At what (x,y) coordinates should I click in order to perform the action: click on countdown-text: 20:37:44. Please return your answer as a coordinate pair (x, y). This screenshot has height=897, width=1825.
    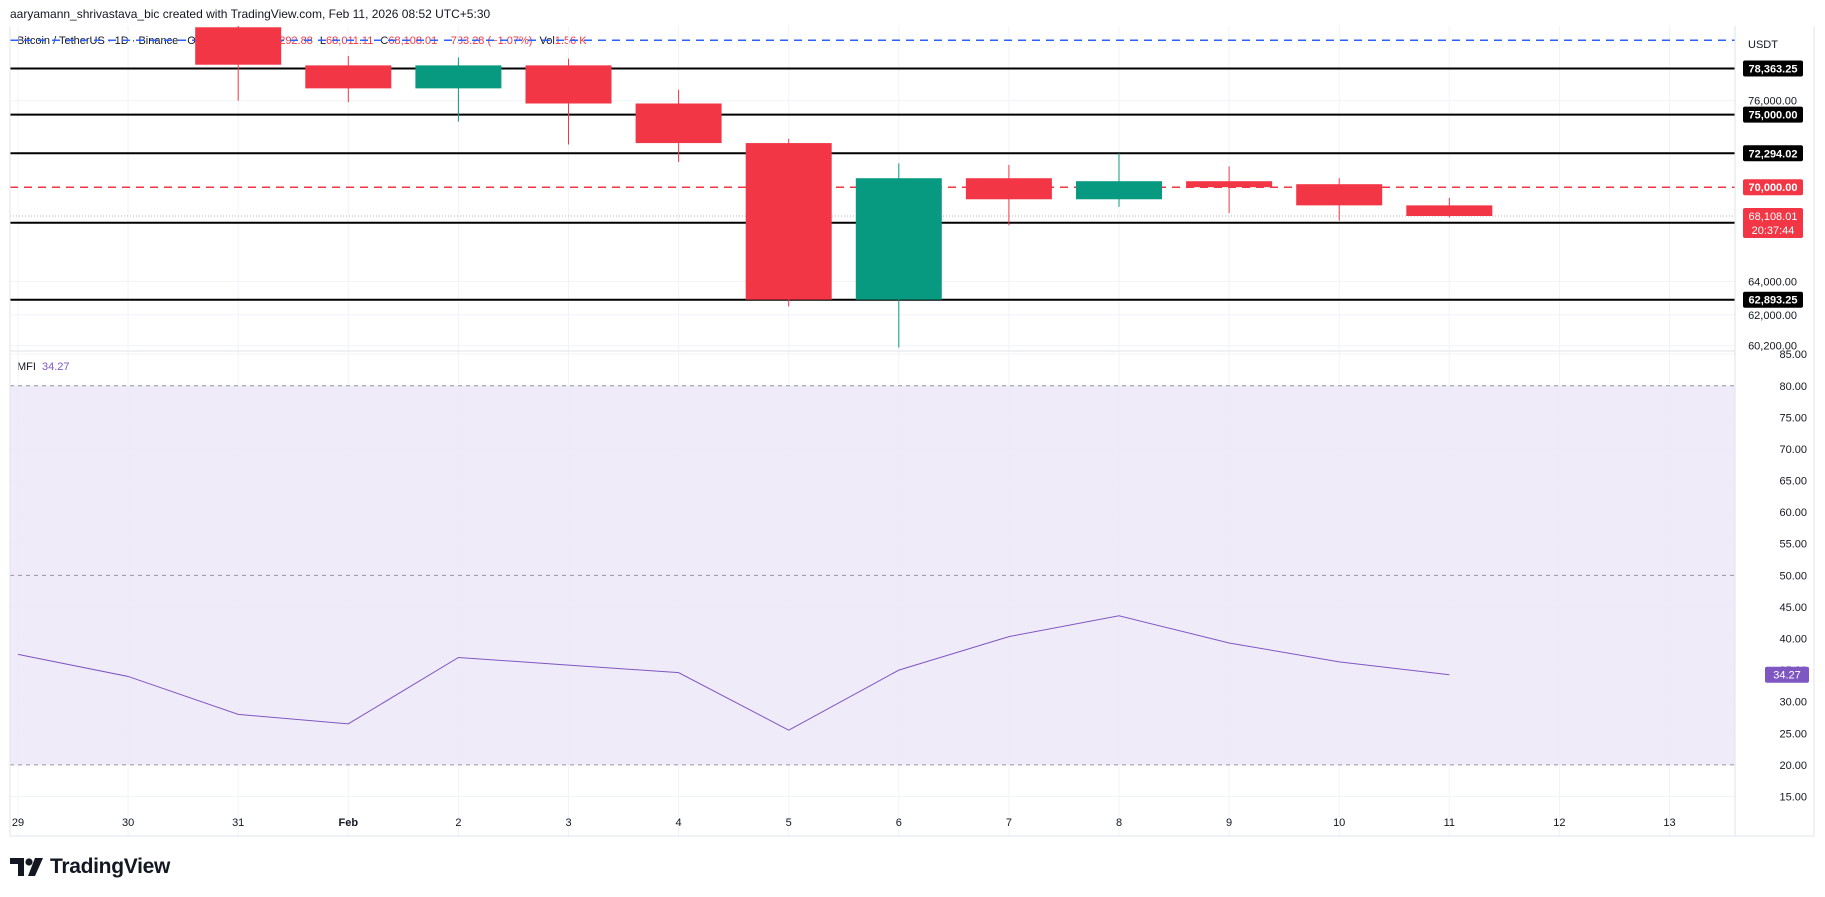
    Looking at the image, I should click on (1773, 231).